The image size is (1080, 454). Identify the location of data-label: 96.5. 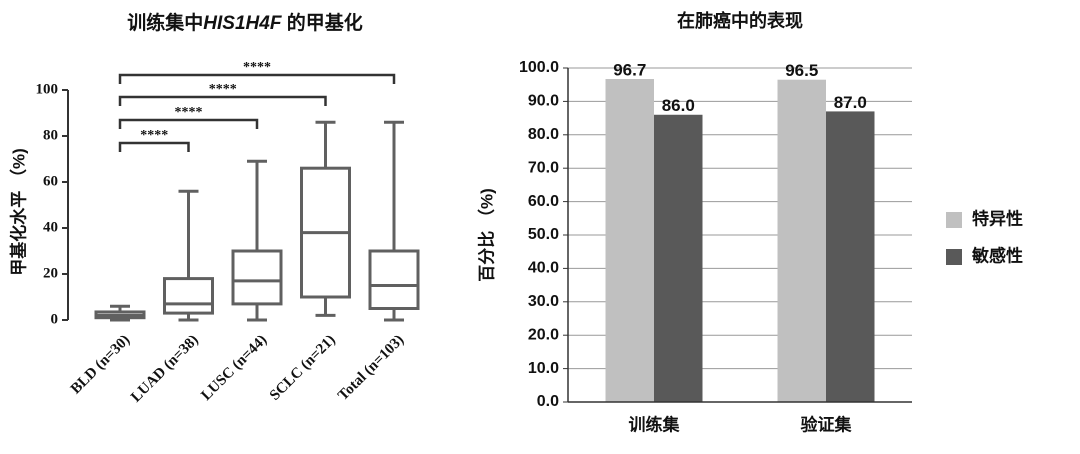
(801, 70).